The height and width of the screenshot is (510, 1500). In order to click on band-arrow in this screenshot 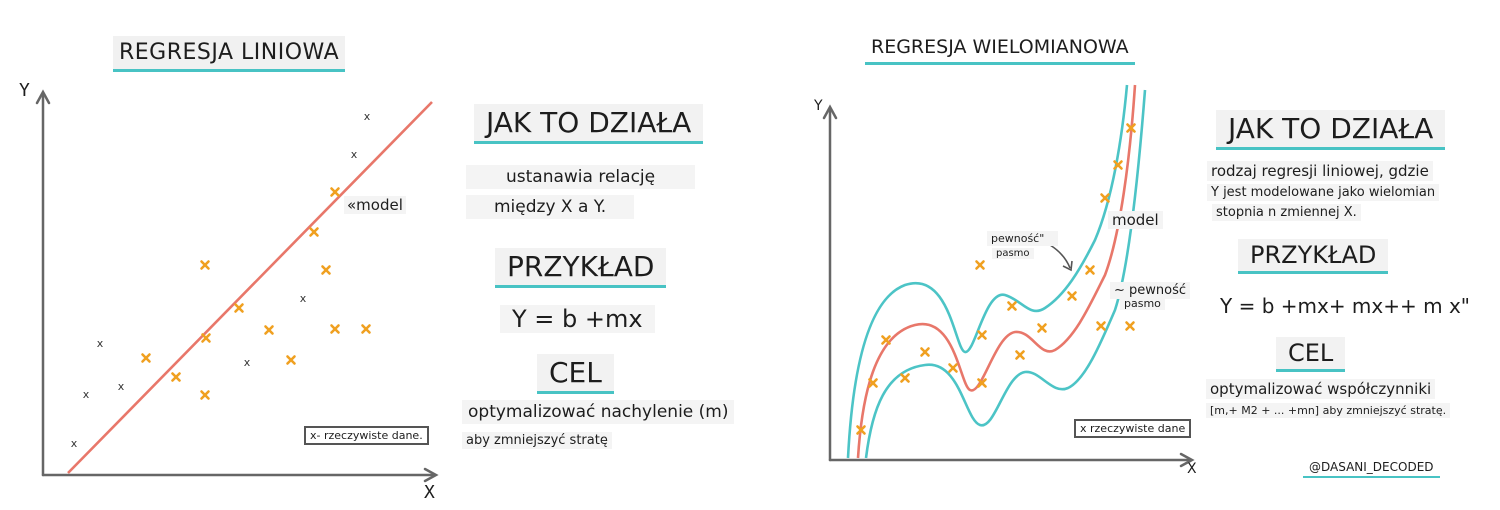, I will do `click(1060, 256)`.